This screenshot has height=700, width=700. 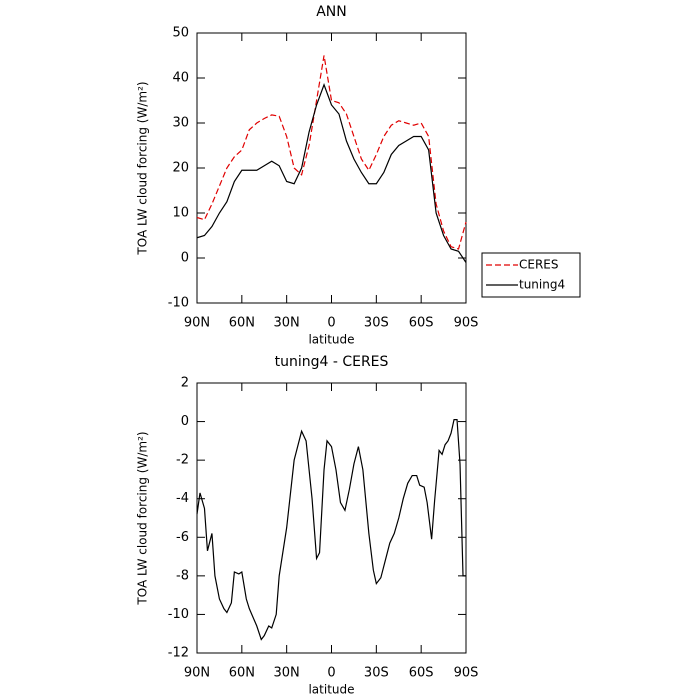 I want to click on y-tick-label: -8, so click(x=182, y=575).